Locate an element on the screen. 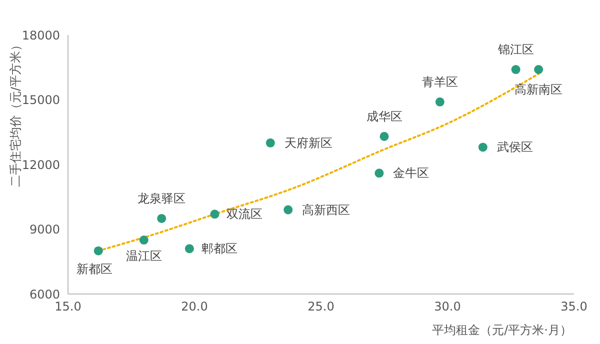 This screenshot has height=344, width=600. y-tick-label: 15000 is located at coordinates (41, 100).